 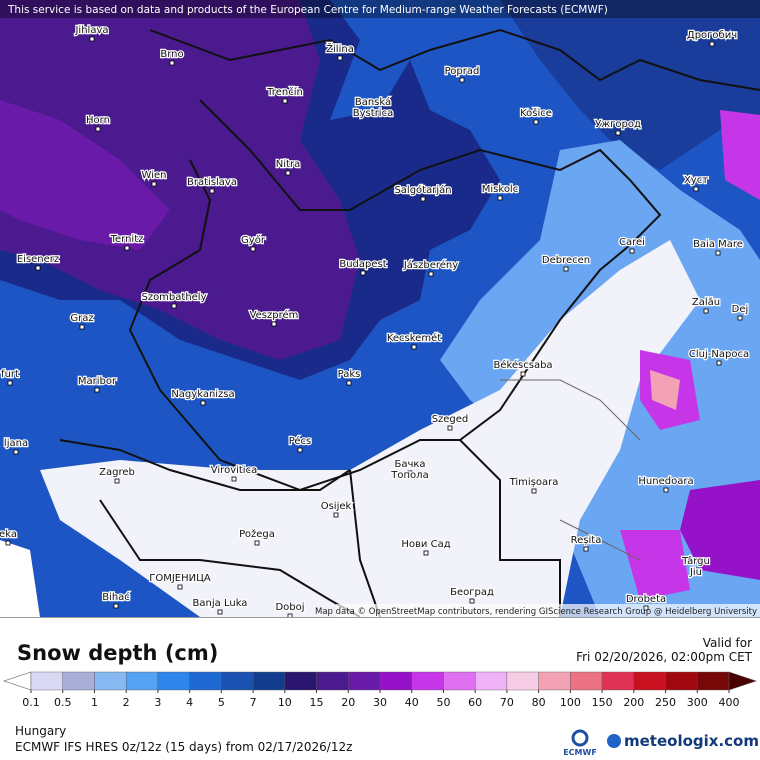 I want to click on city-label: Paks, so click(x=349, y=374).